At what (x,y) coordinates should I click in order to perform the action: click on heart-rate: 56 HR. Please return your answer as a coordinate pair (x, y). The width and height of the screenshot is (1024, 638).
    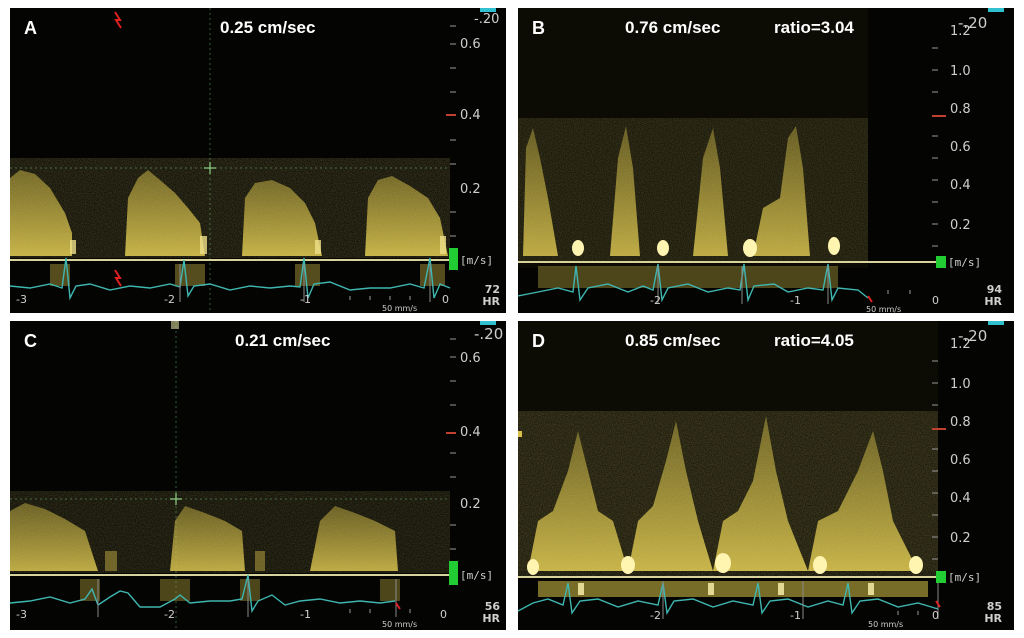
    Looking at the image, I should click on (486, 613).